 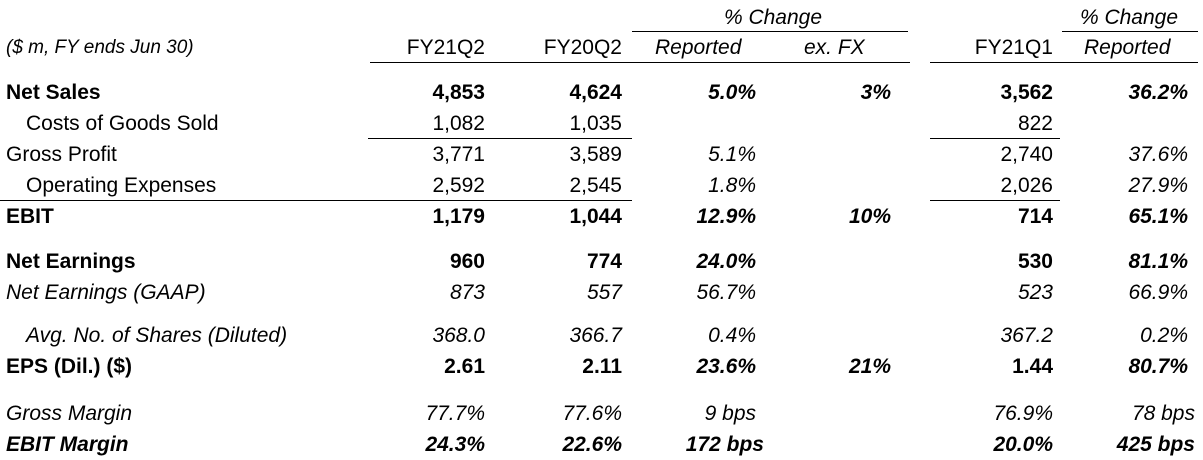 What do you see at coordinates (732, 92) in the screenshot?
I see `cell-reported: 5.0%` at bounding box center [732, 92].